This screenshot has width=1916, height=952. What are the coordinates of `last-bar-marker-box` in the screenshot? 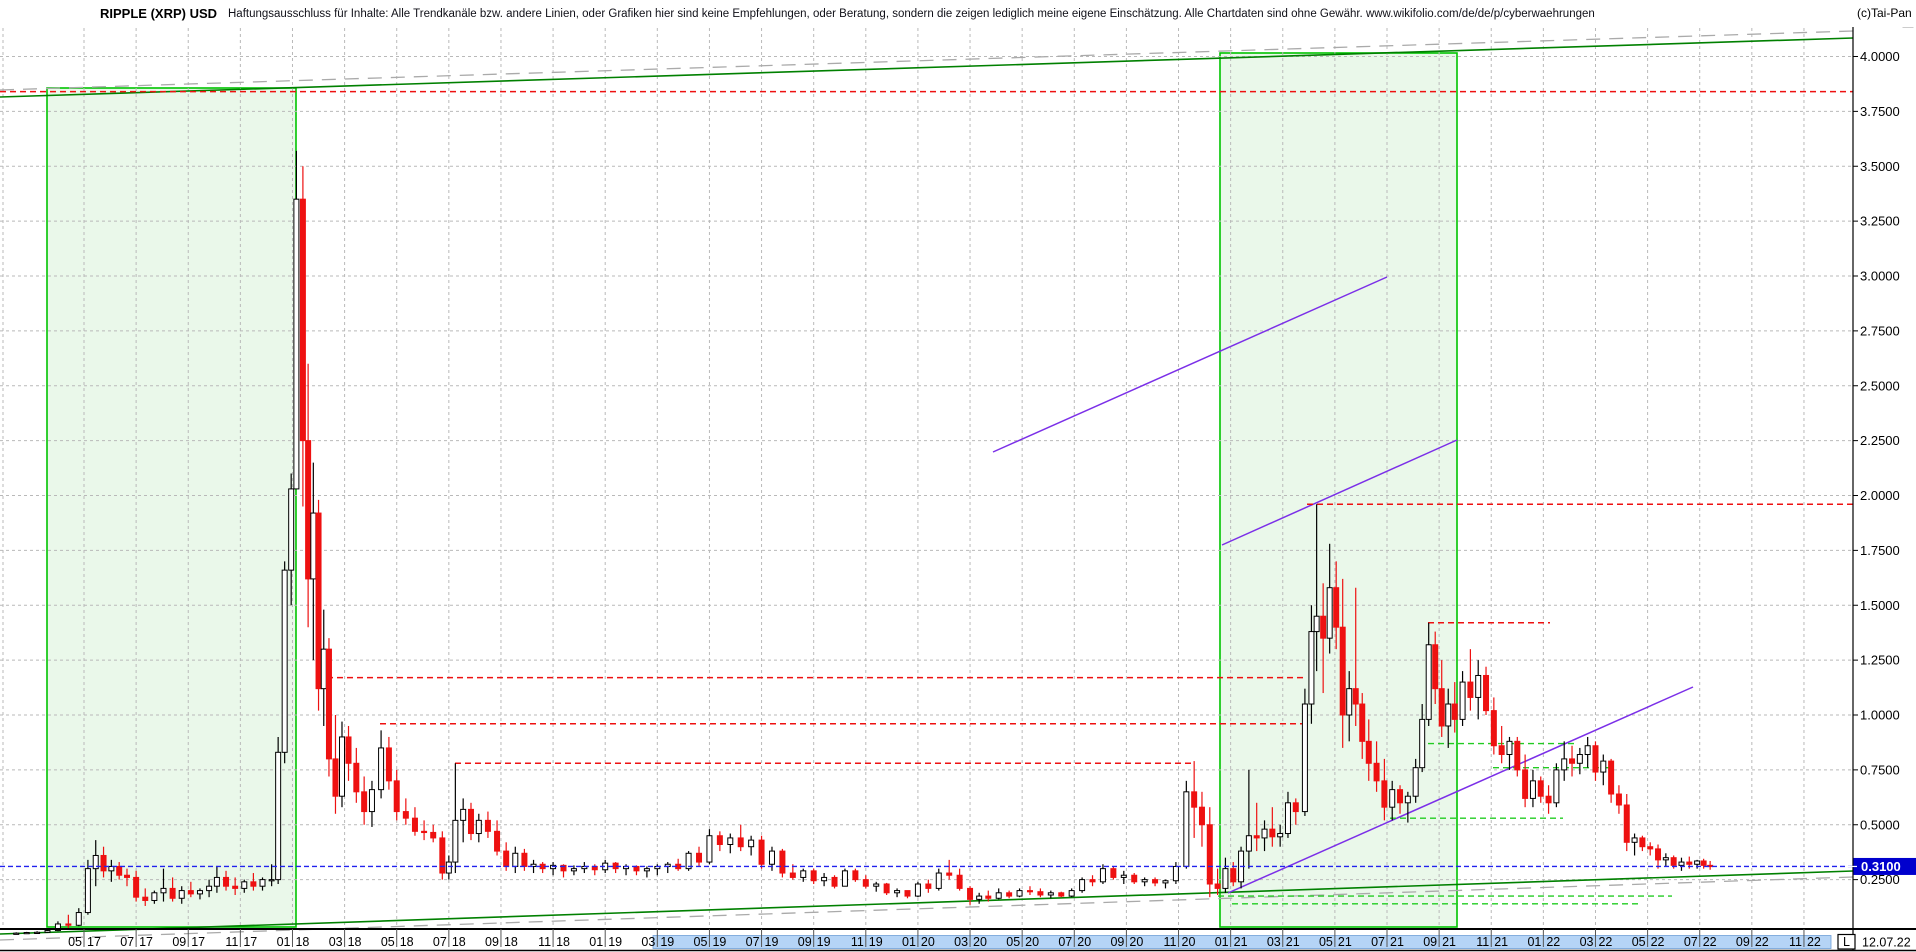 It's located at (1846, 941).